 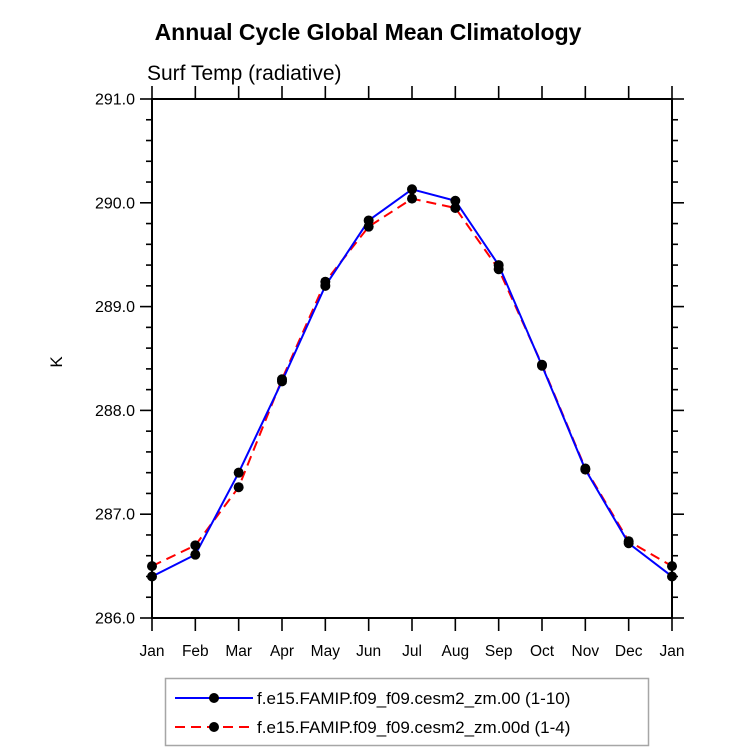 I want to click on x-tick-label: Feb, so click(x=195, y=651).